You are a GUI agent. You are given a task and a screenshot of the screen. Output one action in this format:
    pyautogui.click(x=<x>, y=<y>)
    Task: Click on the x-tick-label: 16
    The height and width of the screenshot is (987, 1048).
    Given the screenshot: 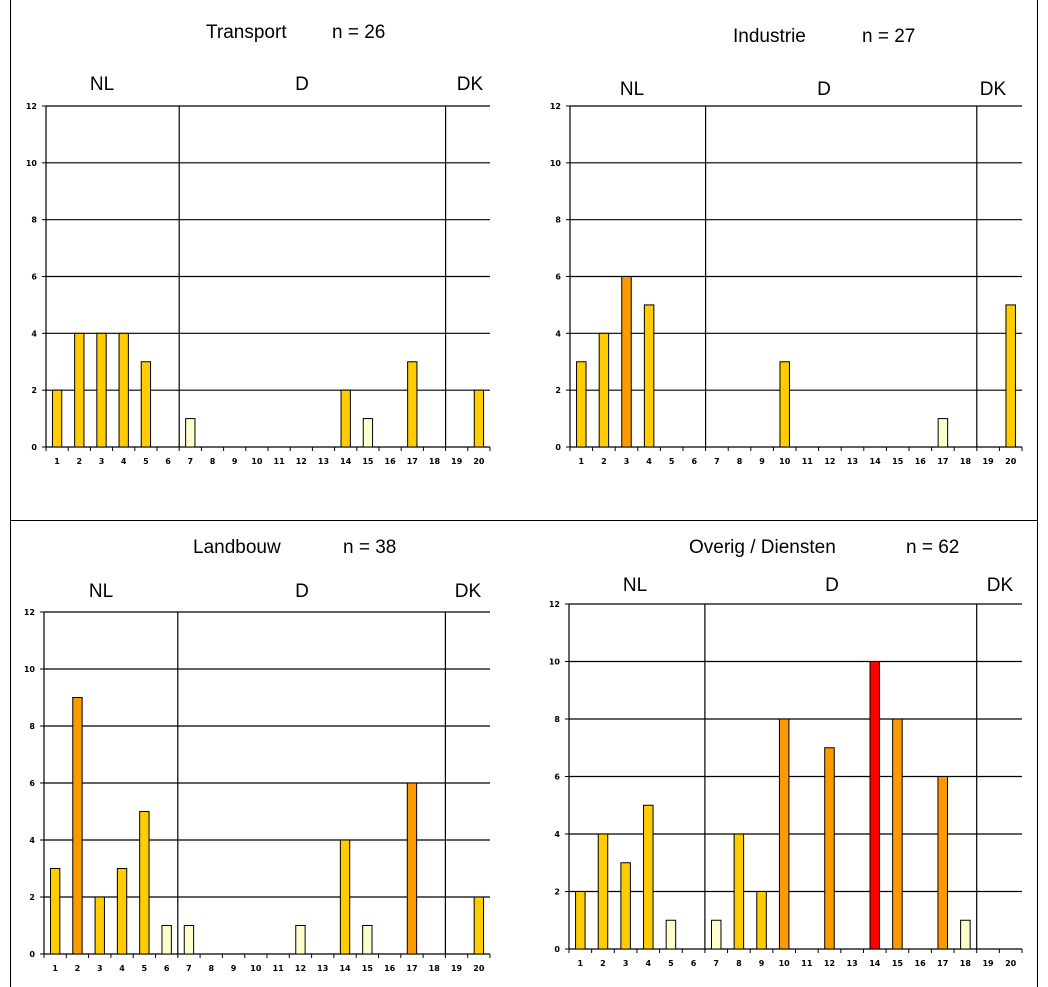 What is the action you would take?
    pyautogui.click(x=921, y=963)
    